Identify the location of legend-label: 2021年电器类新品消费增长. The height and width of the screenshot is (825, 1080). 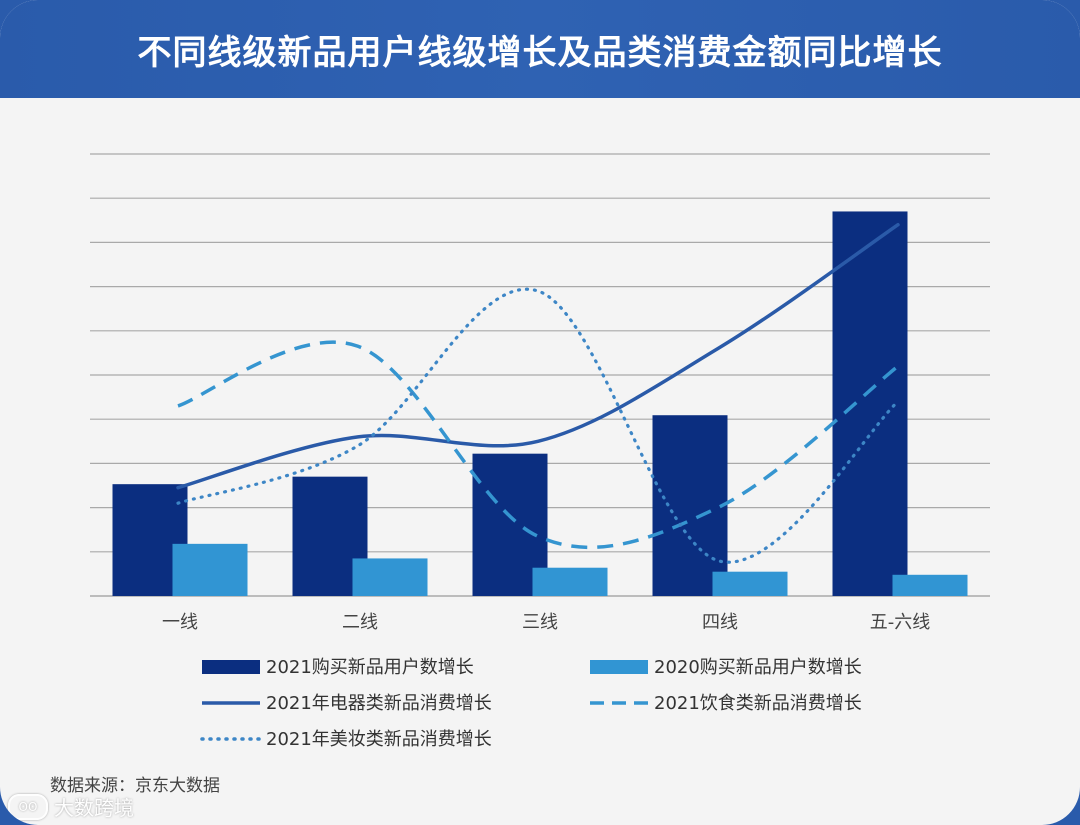
(379, 703).